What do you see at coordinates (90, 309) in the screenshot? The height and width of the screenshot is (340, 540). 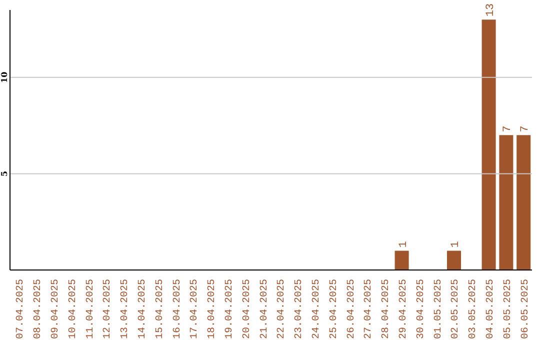 I see `x-tick-label: 11.04.2025` at bounding box center [90, 309].